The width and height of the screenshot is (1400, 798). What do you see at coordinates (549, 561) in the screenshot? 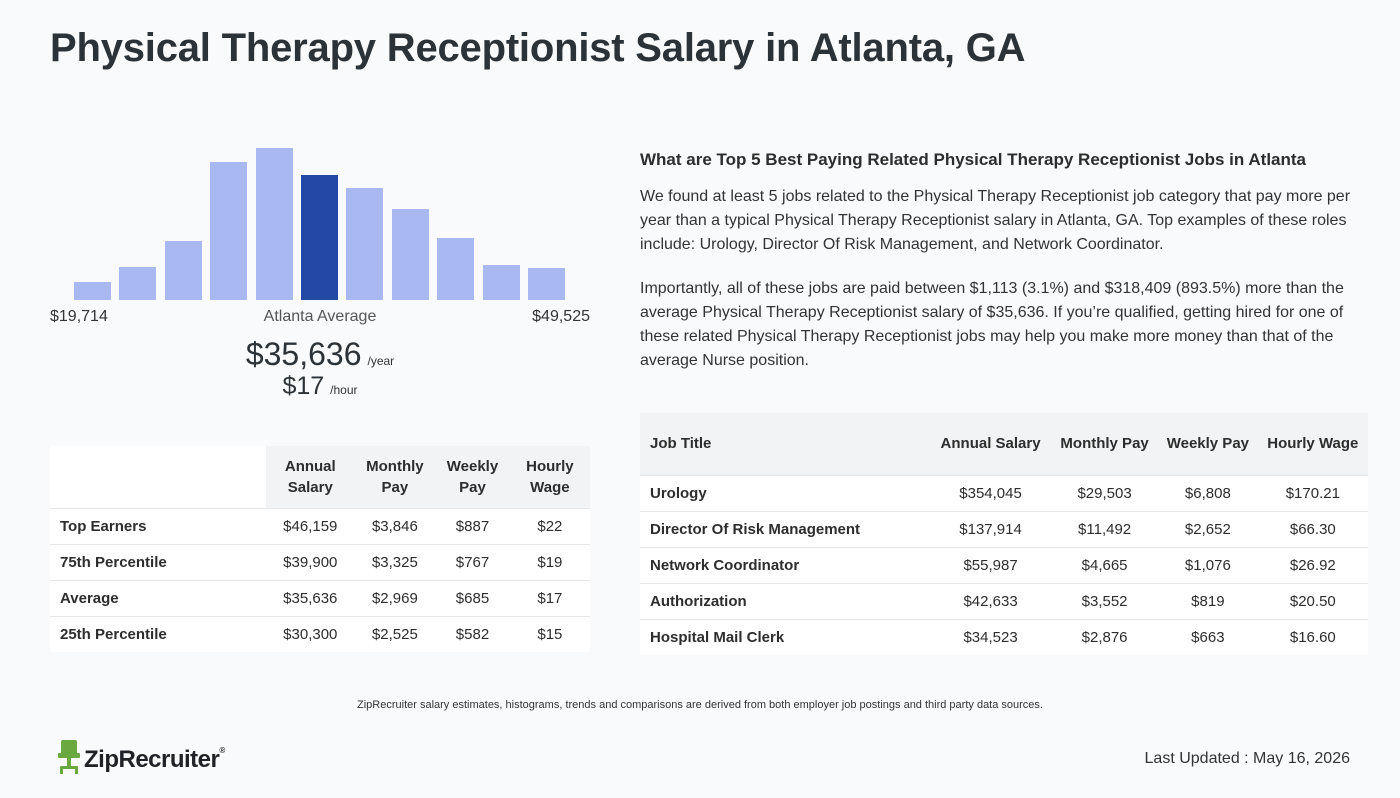
I see `table-cell: $19` at bounding box center [549, 561].